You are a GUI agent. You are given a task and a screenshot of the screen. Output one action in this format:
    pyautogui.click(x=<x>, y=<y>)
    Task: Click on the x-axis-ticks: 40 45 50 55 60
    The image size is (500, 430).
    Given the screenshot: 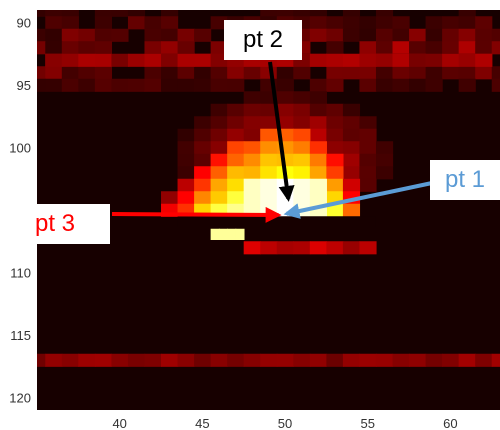 What is the action you would take?
    pyautogui.click(x=284, y=423)
    